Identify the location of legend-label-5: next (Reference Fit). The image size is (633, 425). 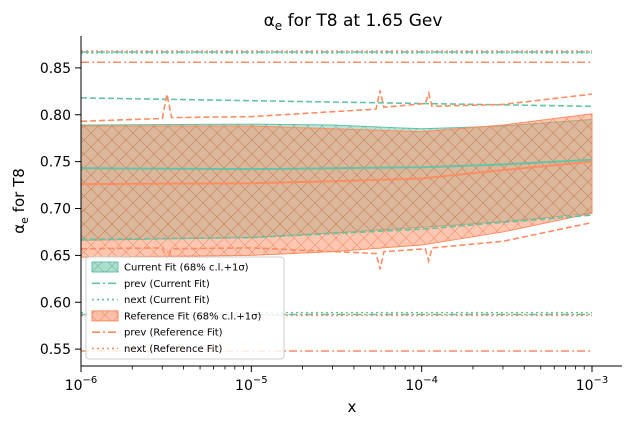
(173, 349).